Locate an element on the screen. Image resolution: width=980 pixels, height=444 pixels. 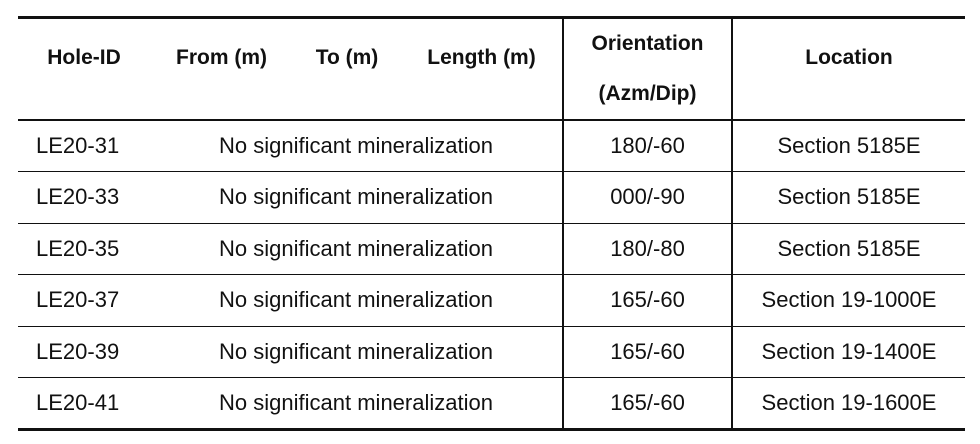
table-cell: LE20-41 is located at coordinates (78, 402).